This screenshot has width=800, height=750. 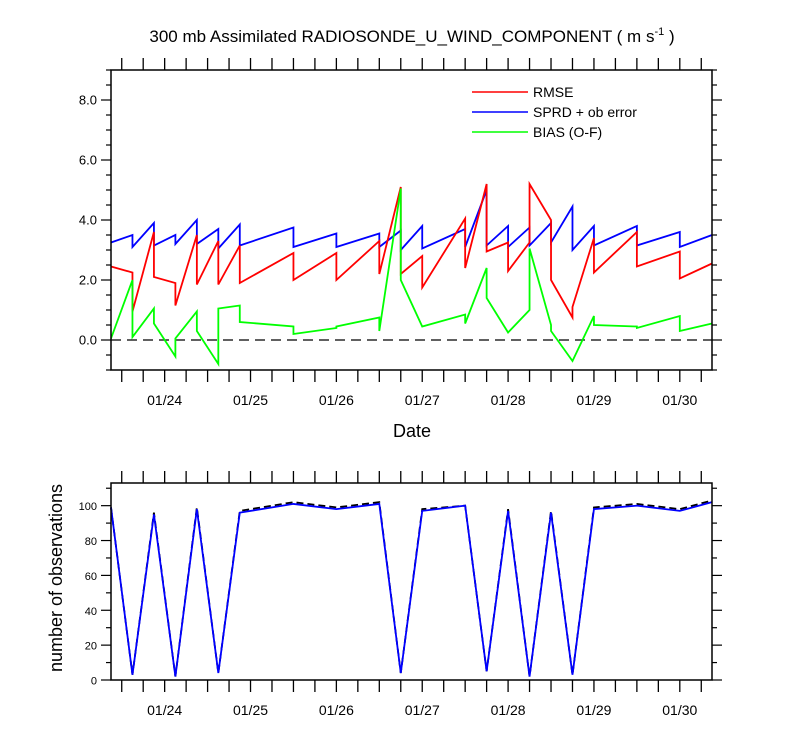 I want to click on y-tick-label: 100, so click(x=88, y=507).